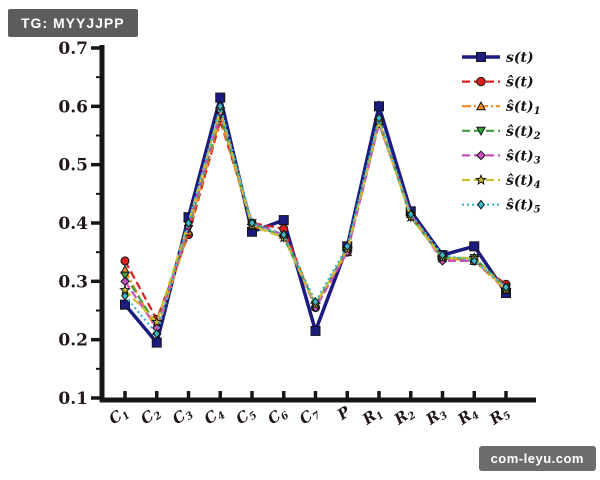 This screenshot has width=600, height=480. What do you see at coordinates (501, 207) in the screenshot?
I see `legend-item: ŝ(t)5` at bounding box center [501, 207].